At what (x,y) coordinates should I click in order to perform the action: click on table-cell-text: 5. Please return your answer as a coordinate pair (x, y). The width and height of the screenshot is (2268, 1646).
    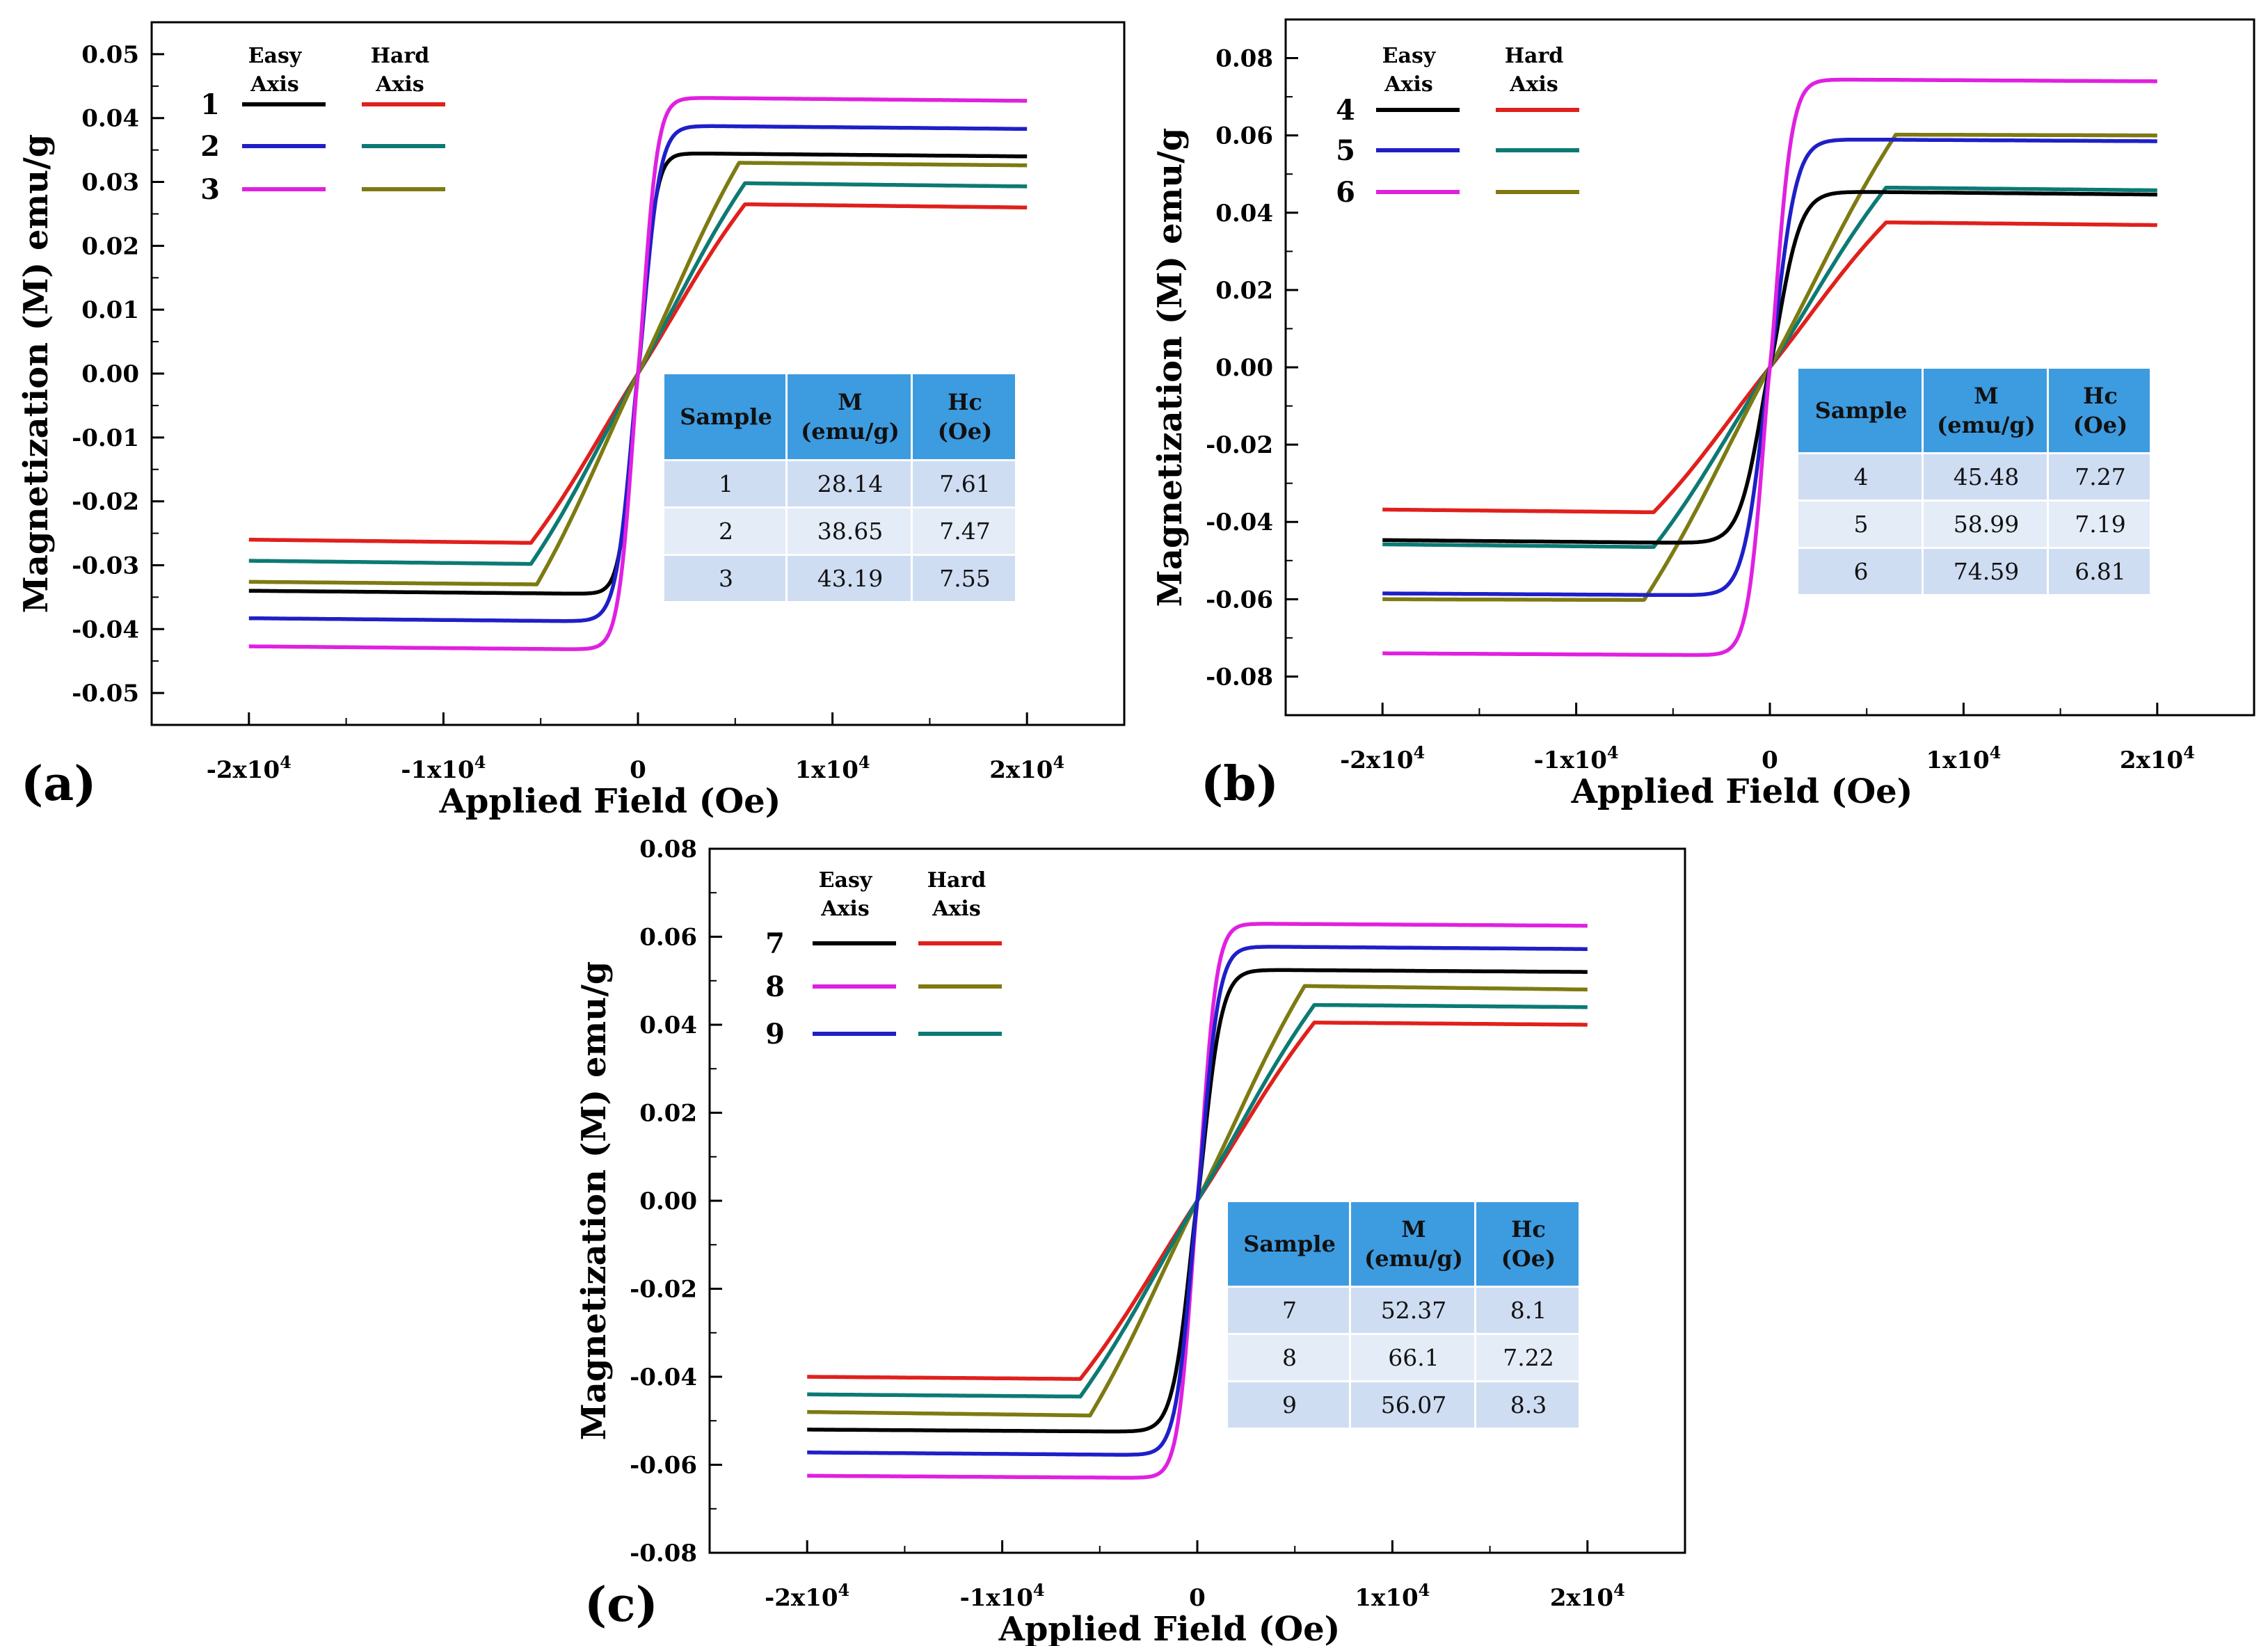
    Looking at the image, I should click on (1861, 524).